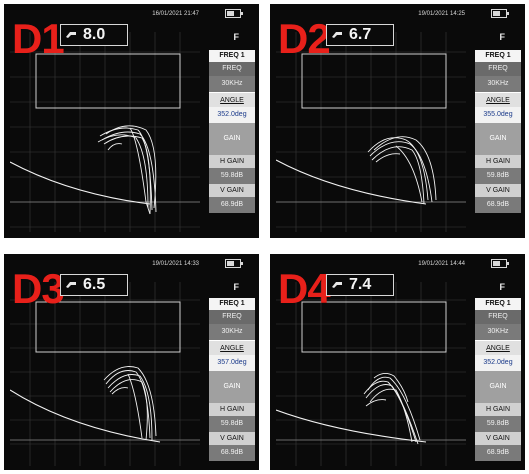 This screenshot has width=529, height=474. What do you see at coordinates (38, 288) in the screenshot?
I see `panel-label: D3` at bounding box center [38, 288].